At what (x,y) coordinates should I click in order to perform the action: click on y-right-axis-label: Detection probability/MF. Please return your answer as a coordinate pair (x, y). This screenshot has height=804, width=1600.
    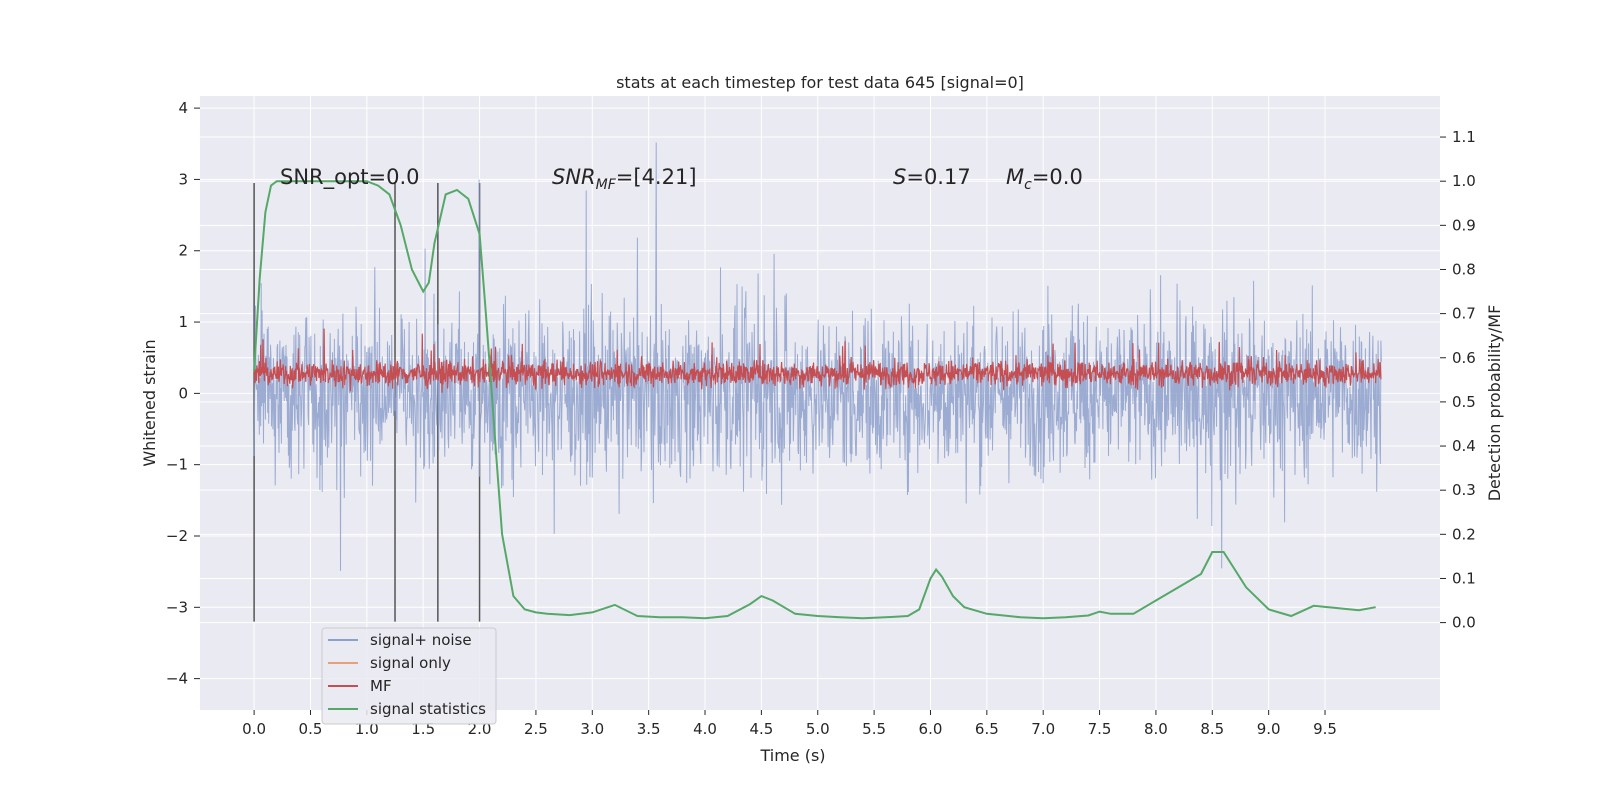
    Looking at the image, I should click on (1494, 403).